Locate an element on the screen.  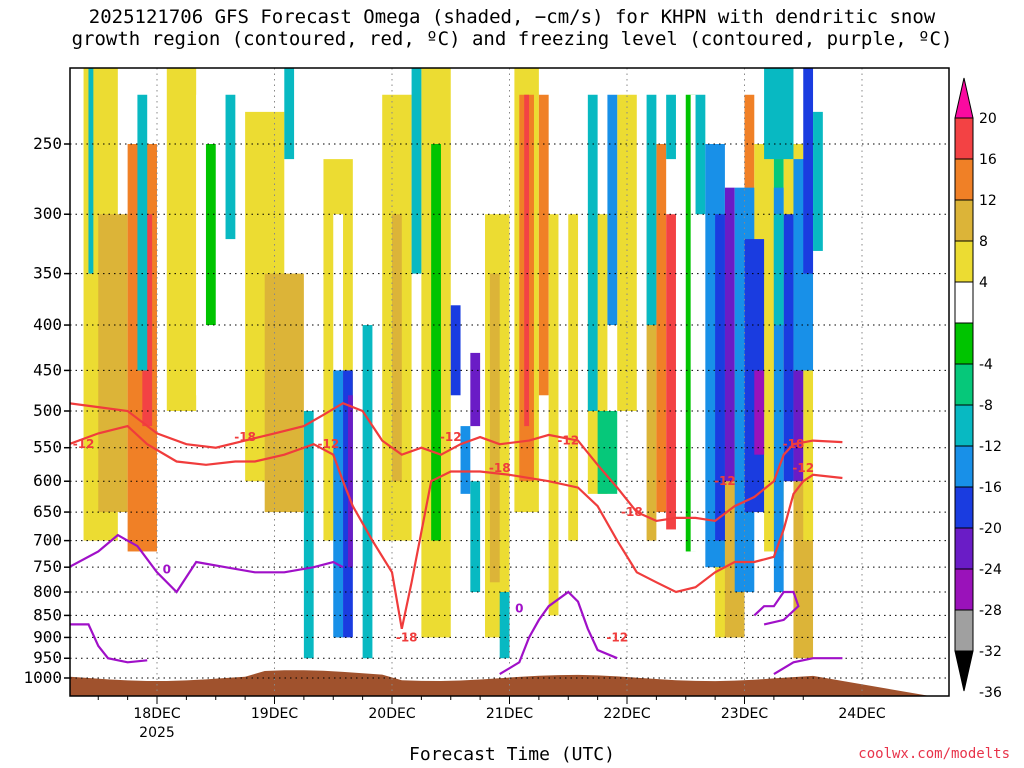
x-axis: 18DEC 19DEC 20DEC 21DEC 22DEC 23DEC 24DEC 2025 is located at coordinates (491, 718).